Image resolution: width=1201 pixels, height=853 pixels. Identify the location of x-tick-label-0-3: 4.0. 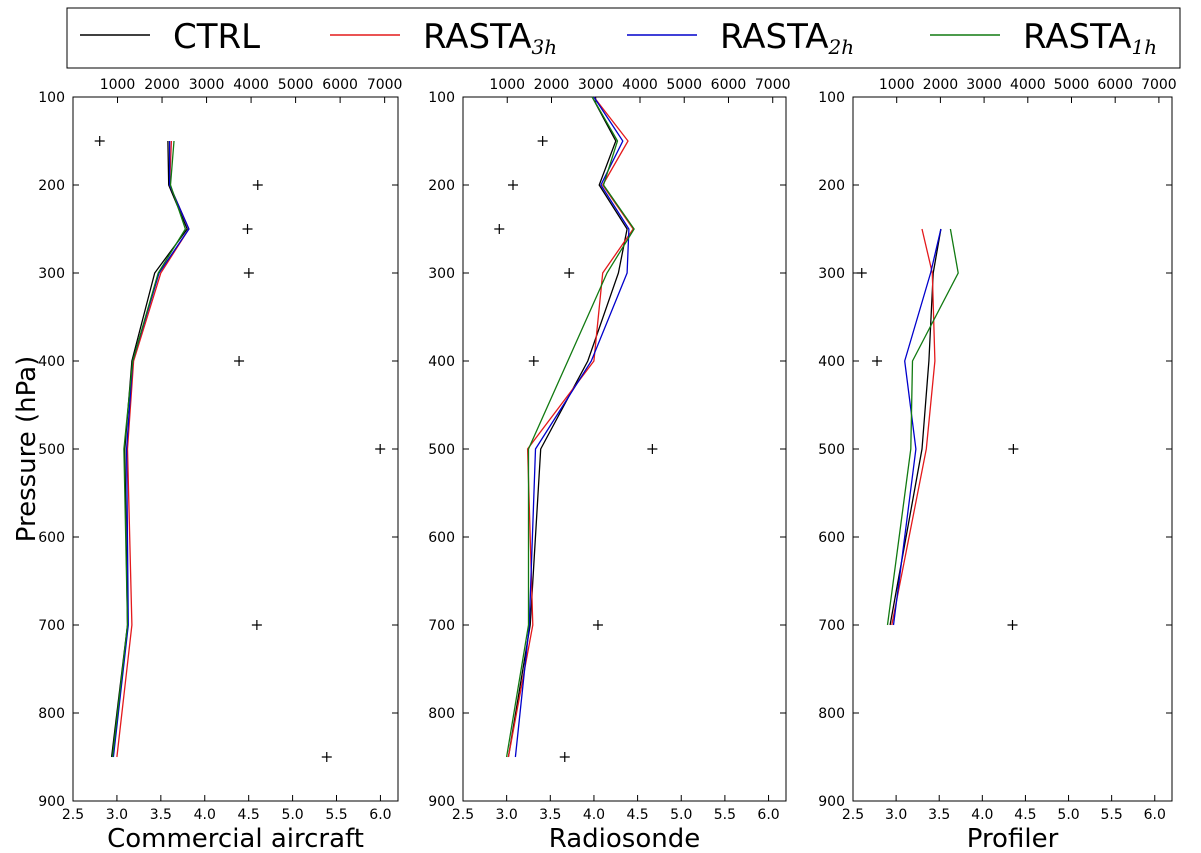
(205, 815).